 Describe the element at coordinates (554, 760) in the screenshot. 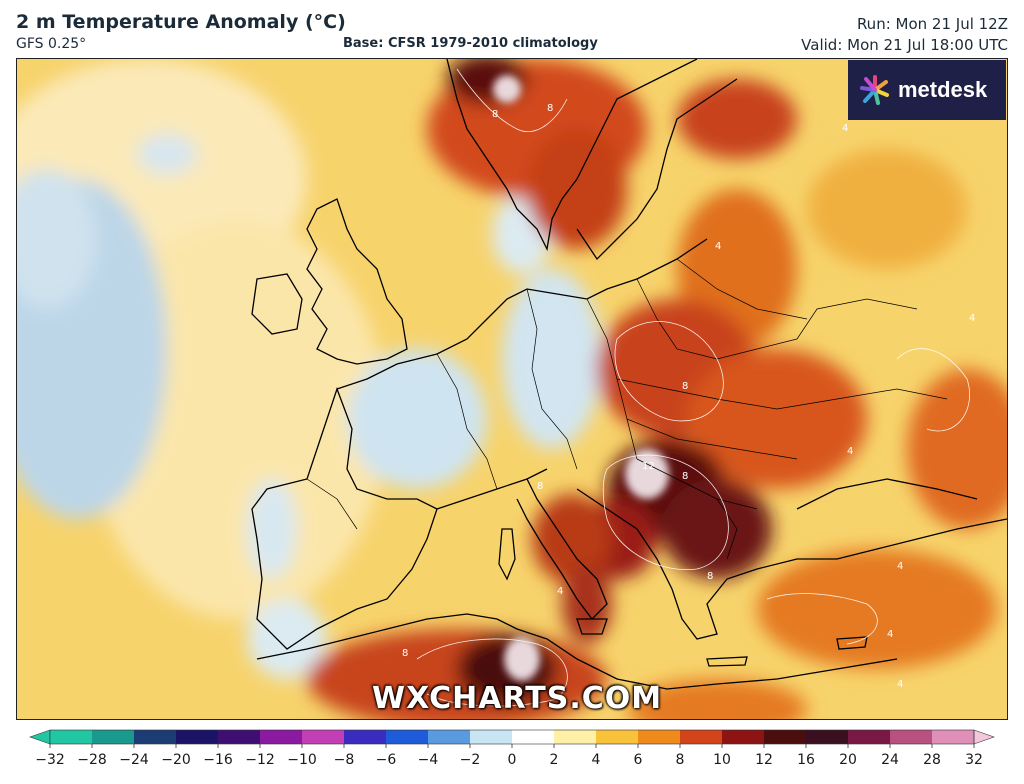

I see `legend-tick-label: 2` at that location.